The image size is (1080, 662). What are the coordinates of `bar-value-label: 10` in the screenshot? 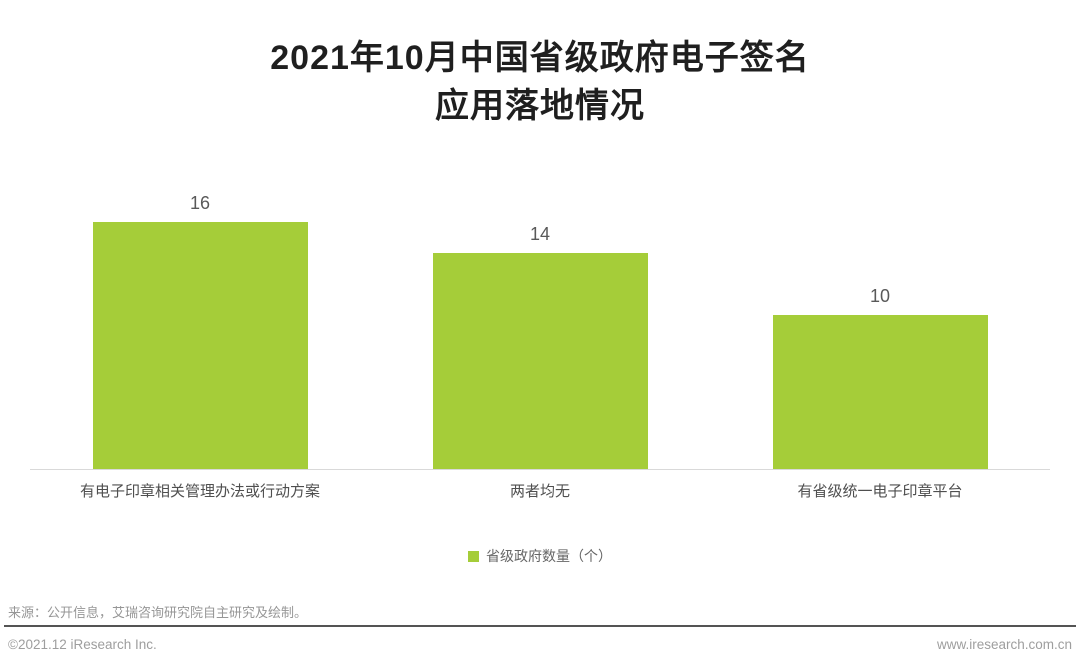 It's located at (880, 296).